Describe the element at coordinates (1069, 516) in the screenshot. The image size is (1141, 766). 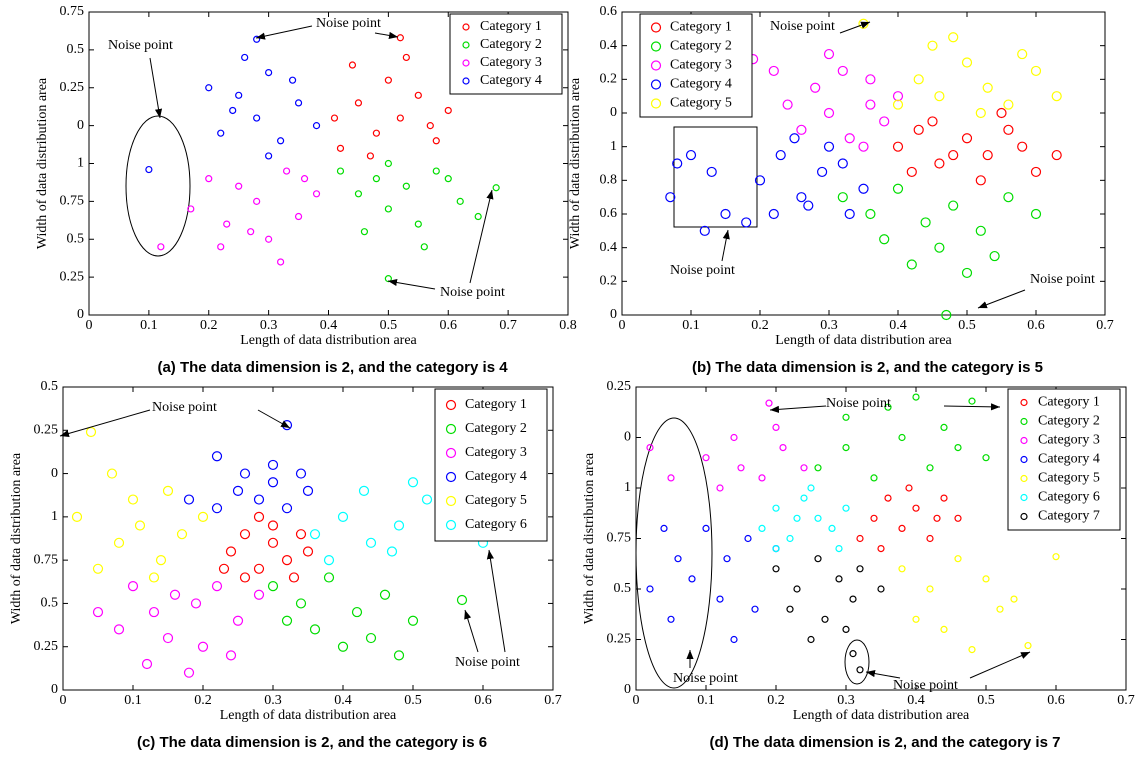
I see `legend-label: Category 7` at that location.